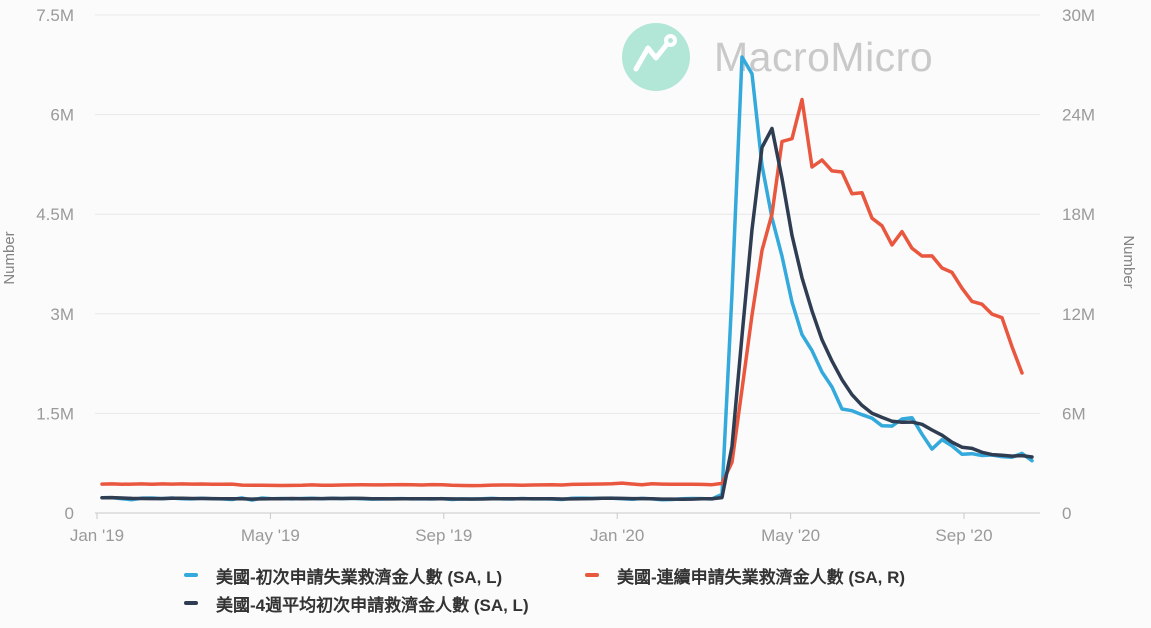 Image resolution: width=1151 pixels, height=628 pixels. I want to click on y-axis-left-tick-label: 7.5M, so click(55, 15).